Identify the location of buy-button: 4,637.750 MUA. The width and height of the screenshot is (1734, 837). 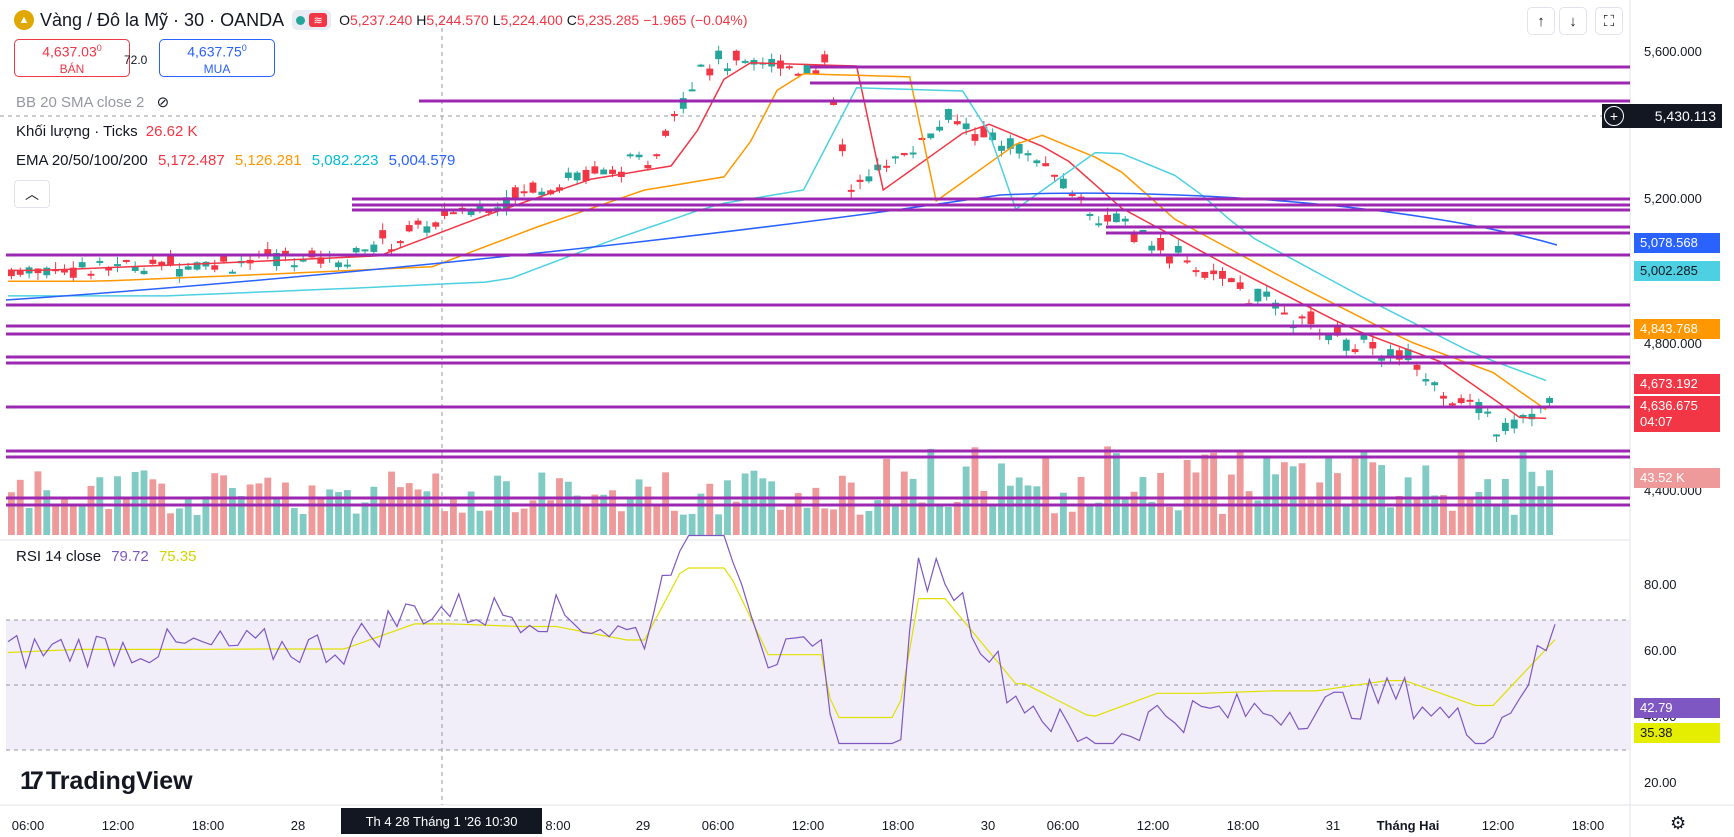
(217, 58).